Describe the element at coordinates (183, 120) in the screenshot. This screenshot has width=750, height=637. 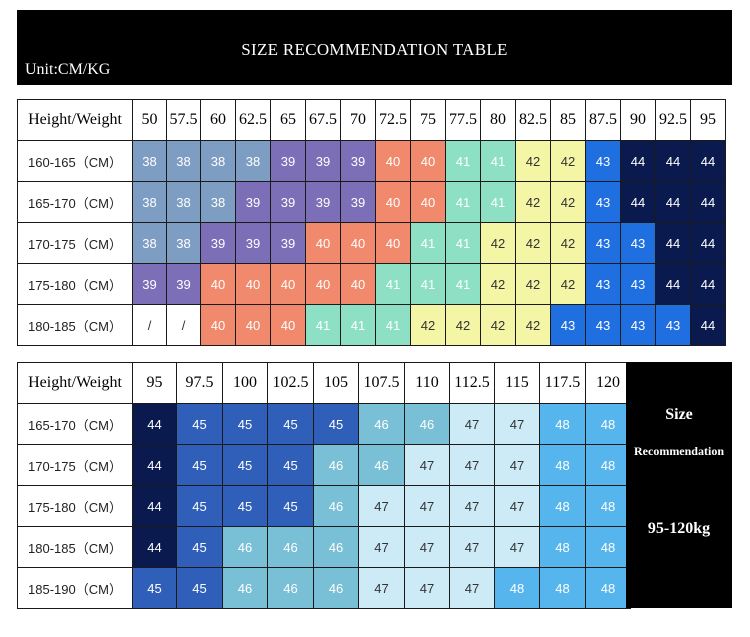
I see `weight-header: 57.5` at that location.